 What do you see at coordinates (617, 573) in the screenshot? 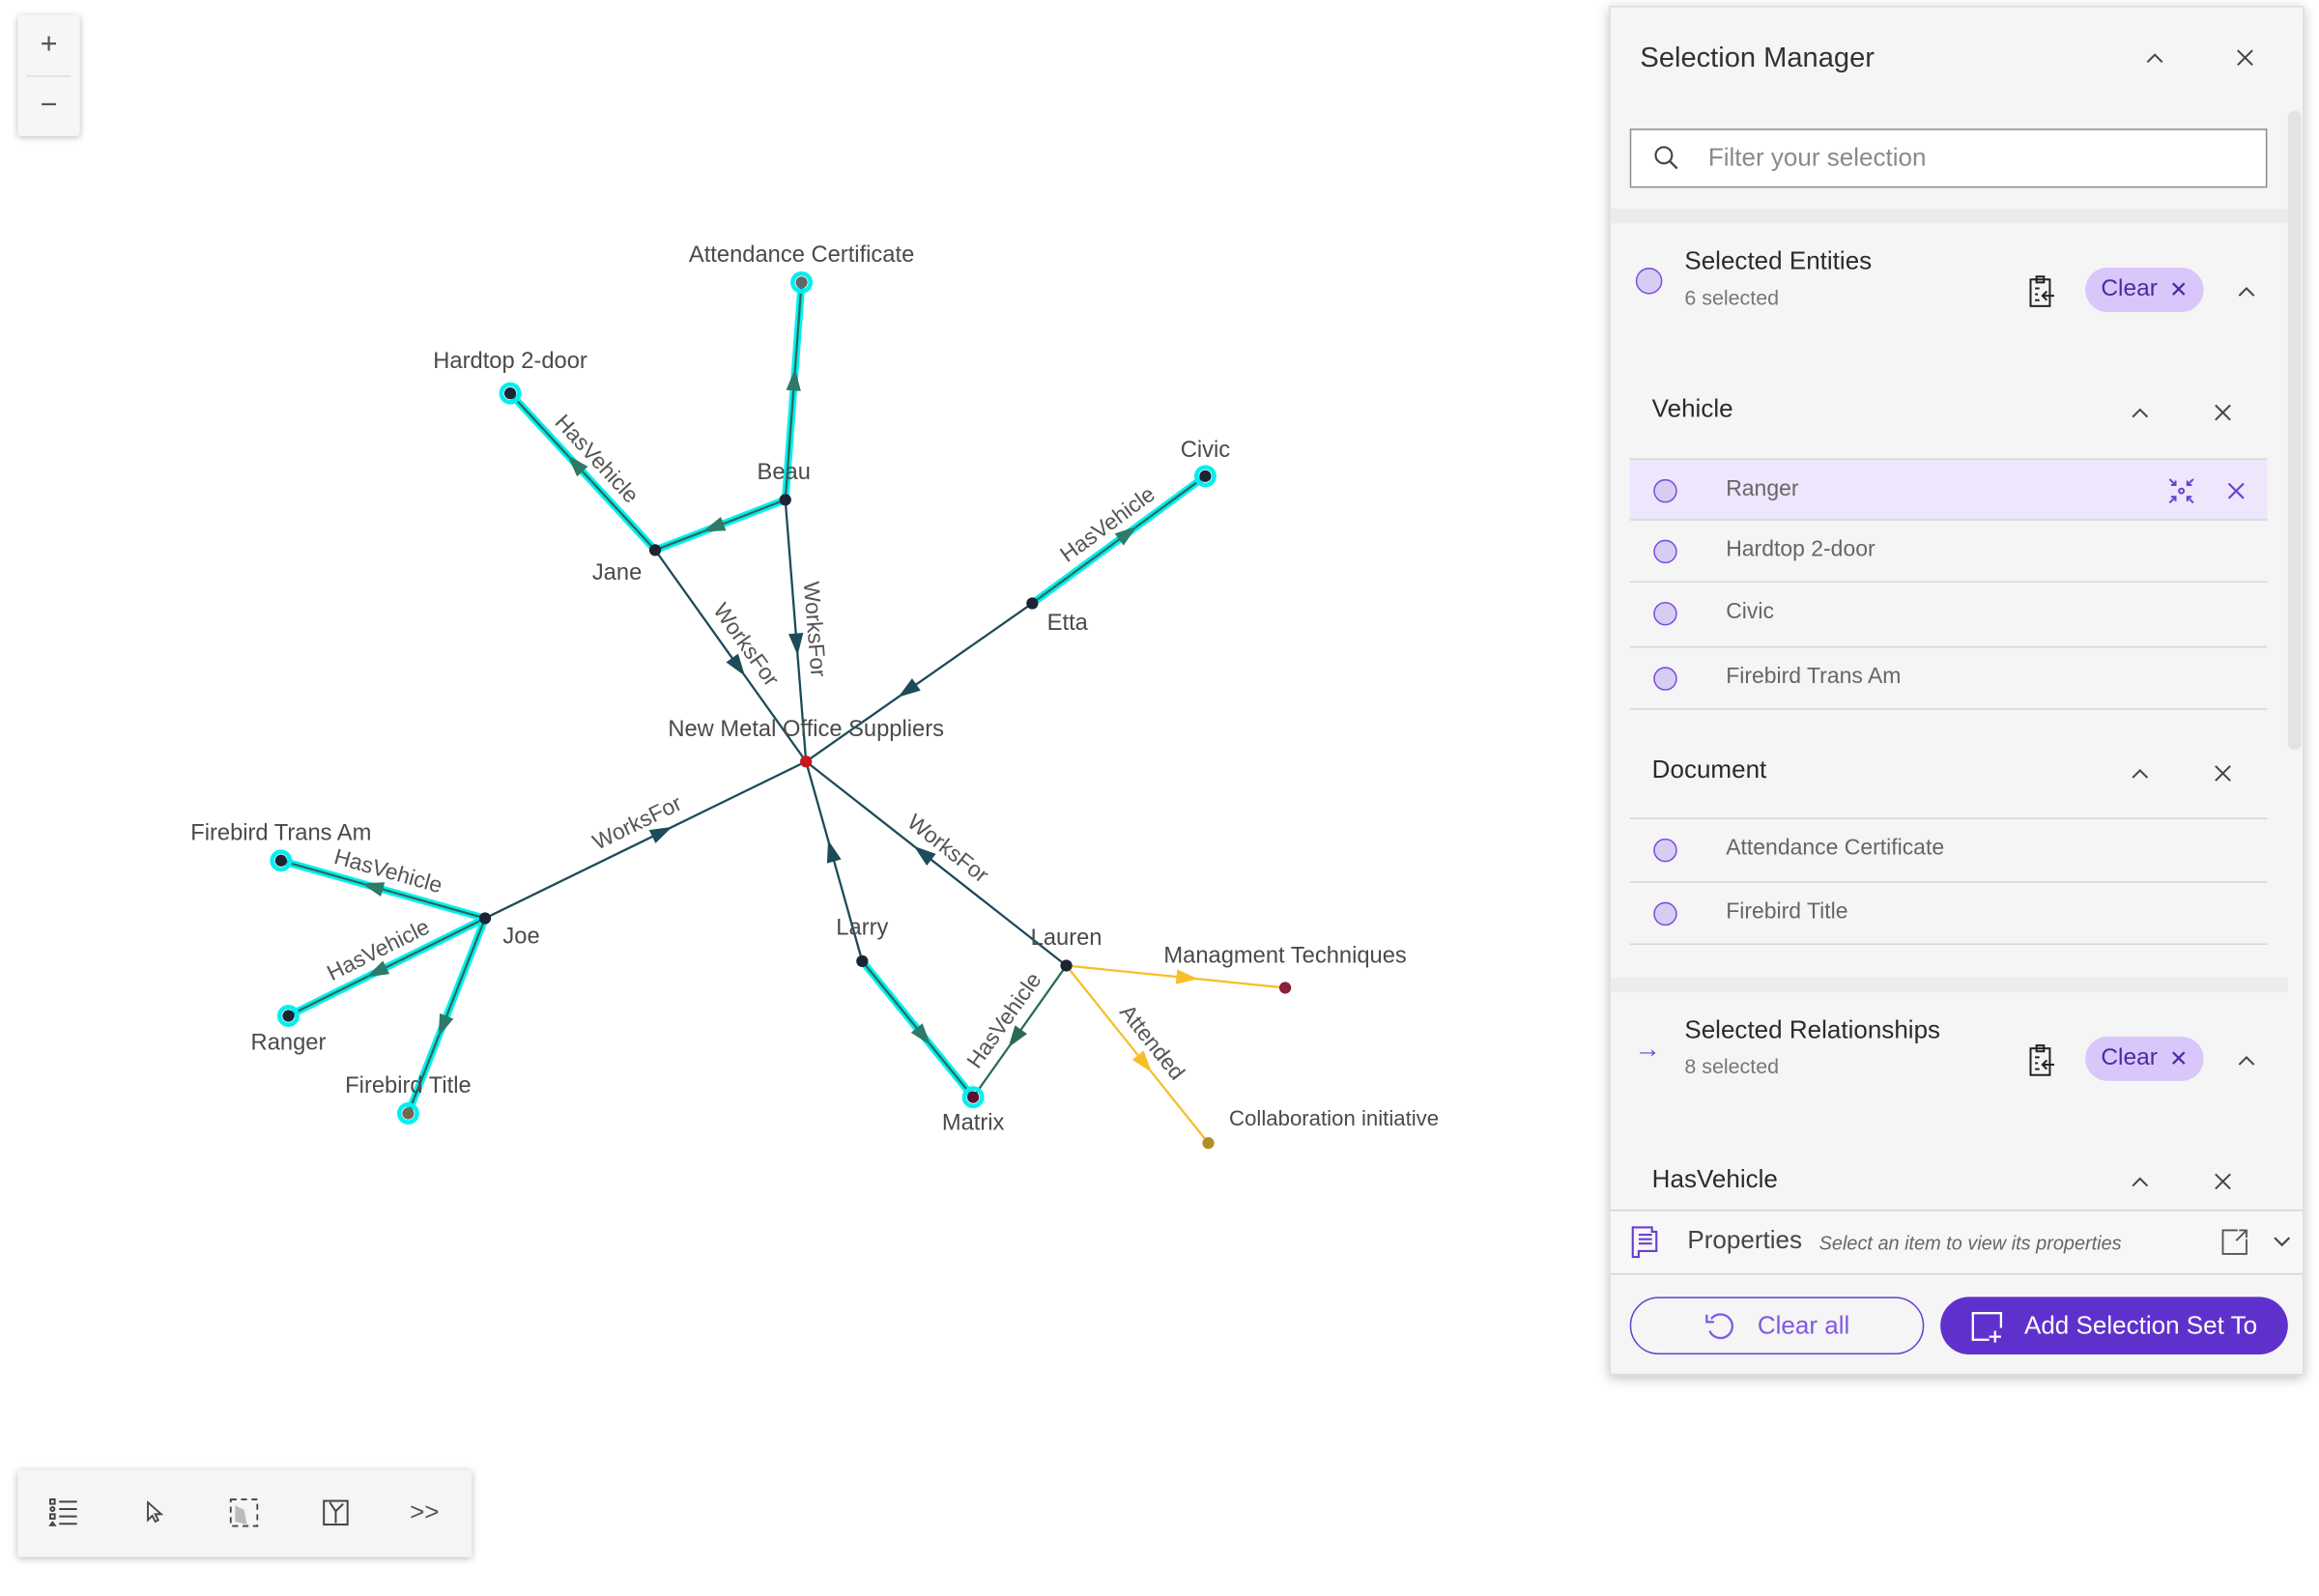
I see `node-label: Jane` at bounding box center [617, 573].